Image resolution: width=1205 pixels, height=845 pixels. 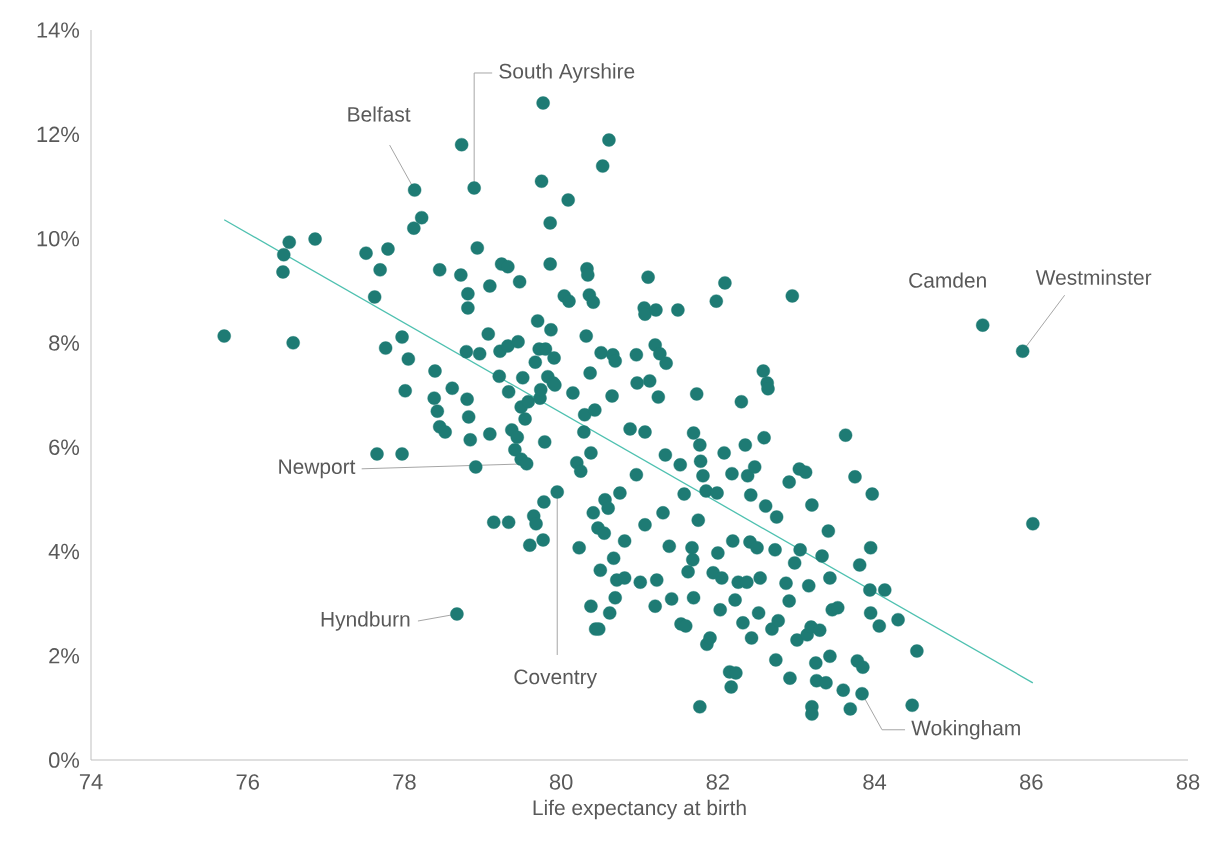 What do you see at coordinates (639, 809) in the screenshot?
I see `x-axis-title: Life expectancy at birth` at bounding box center [639, 809].